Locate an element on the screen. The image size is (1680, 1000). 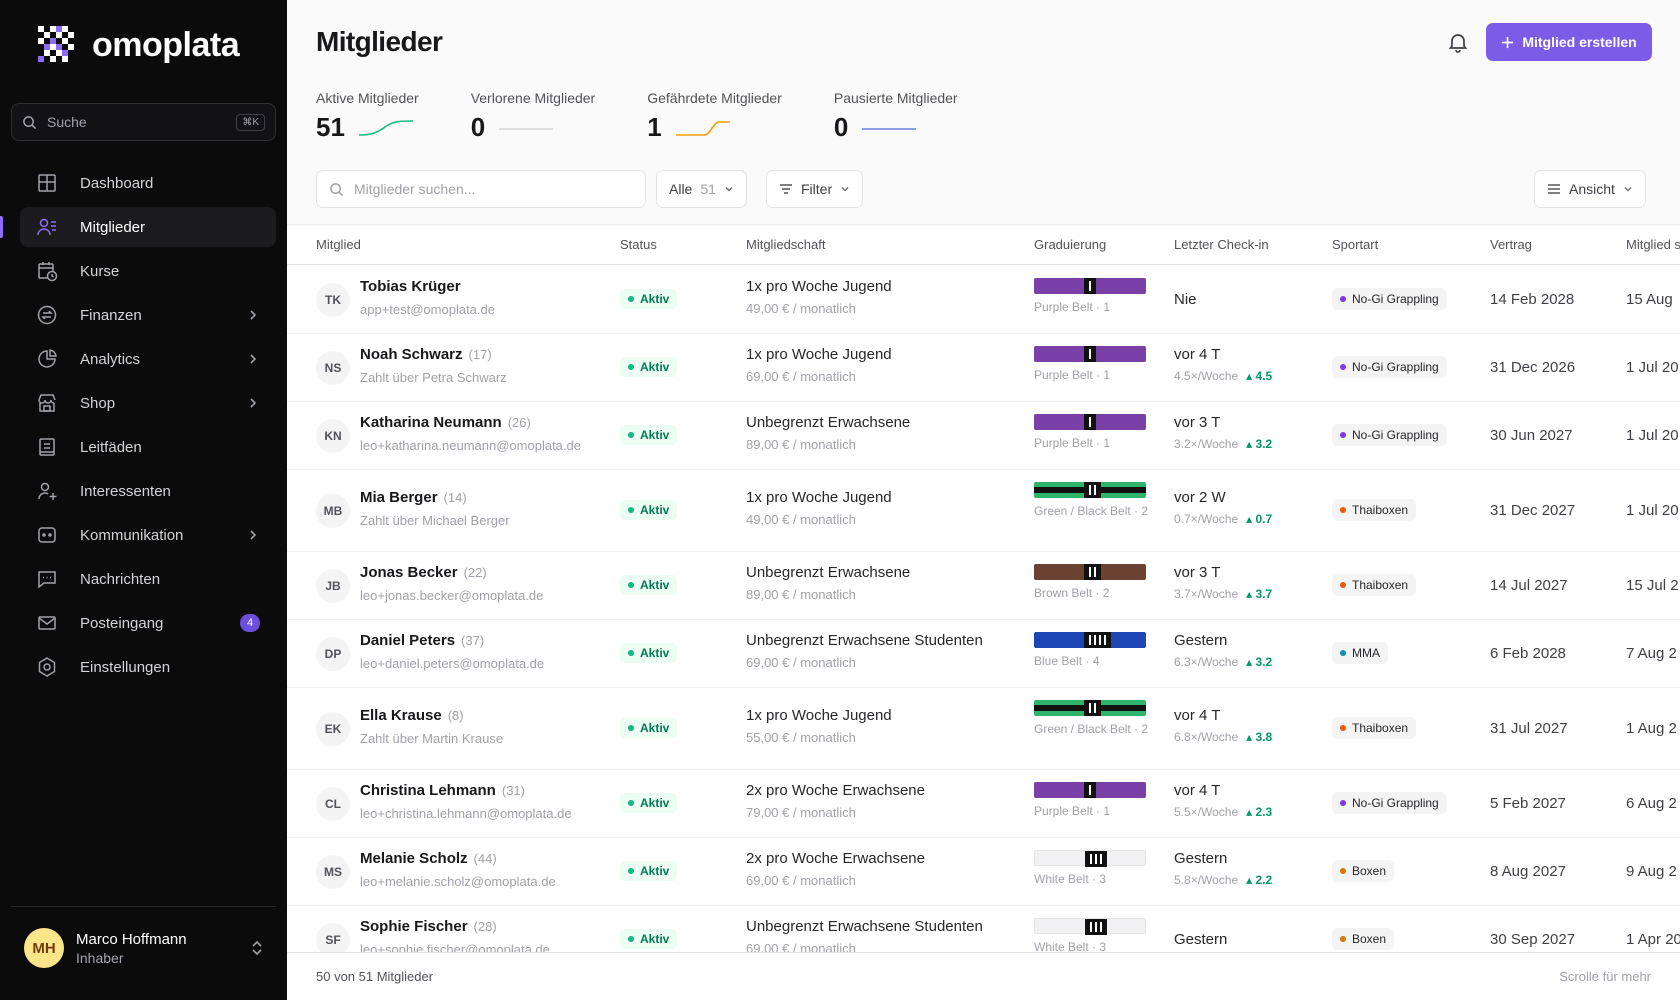
sidebar-divider is located at coordinates (143, 906).